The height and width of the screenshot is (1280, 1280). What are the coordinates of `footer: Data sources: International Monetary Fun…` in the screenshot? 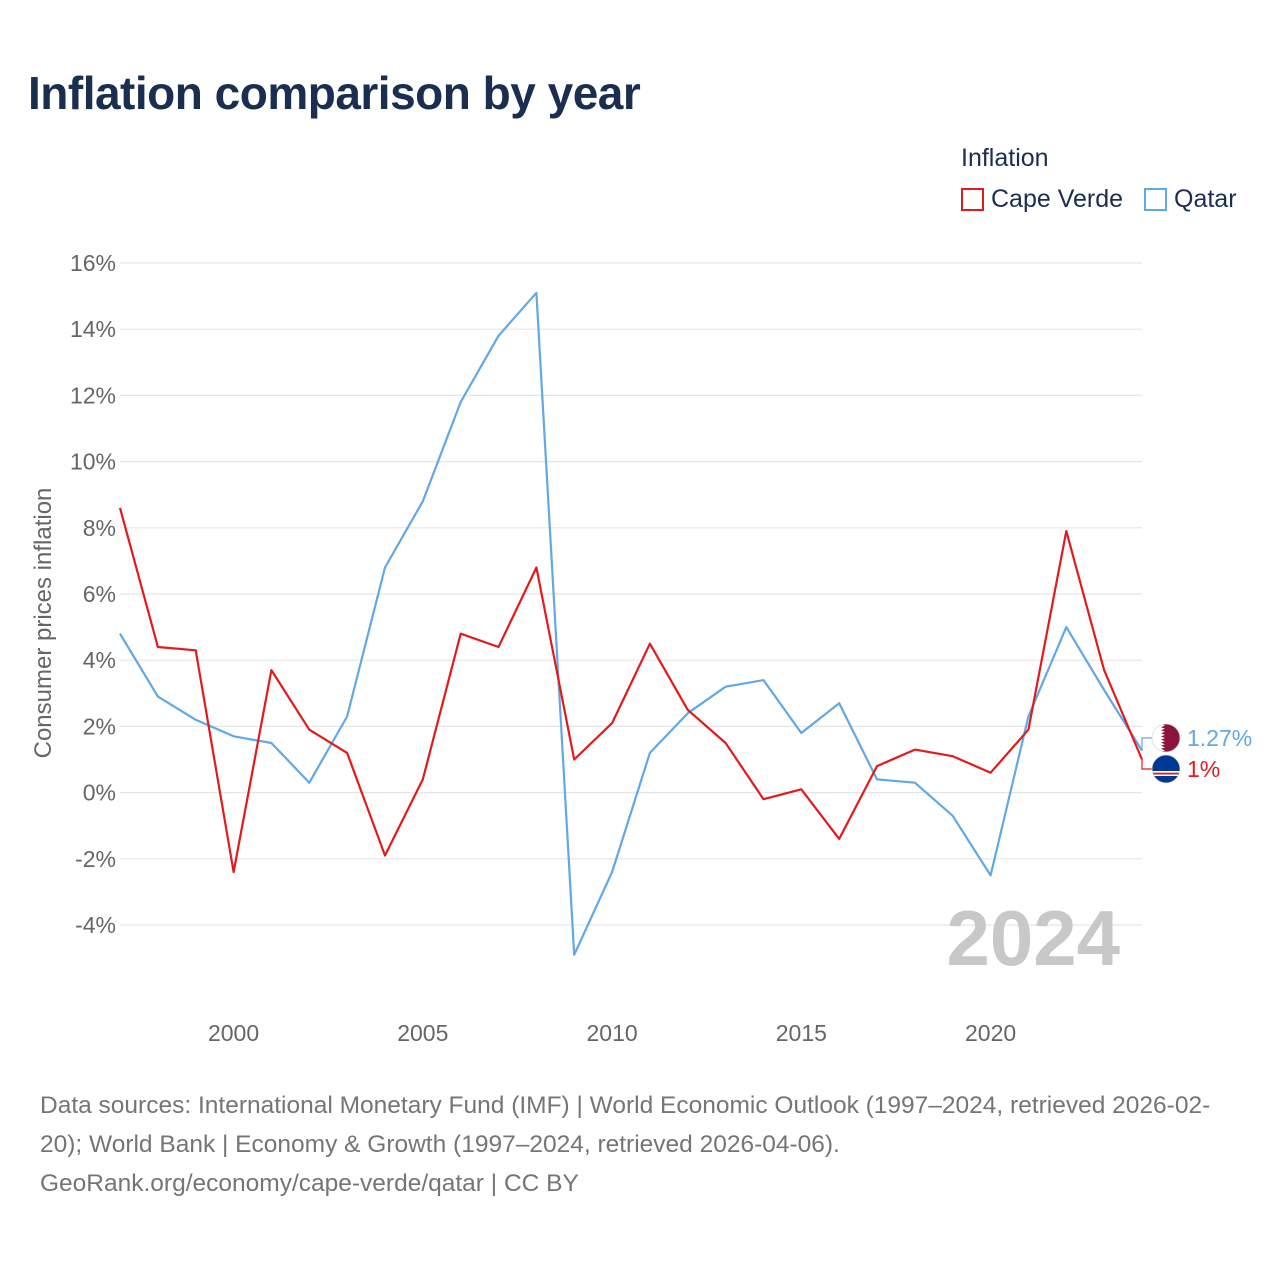 It's located at (645, 1144).